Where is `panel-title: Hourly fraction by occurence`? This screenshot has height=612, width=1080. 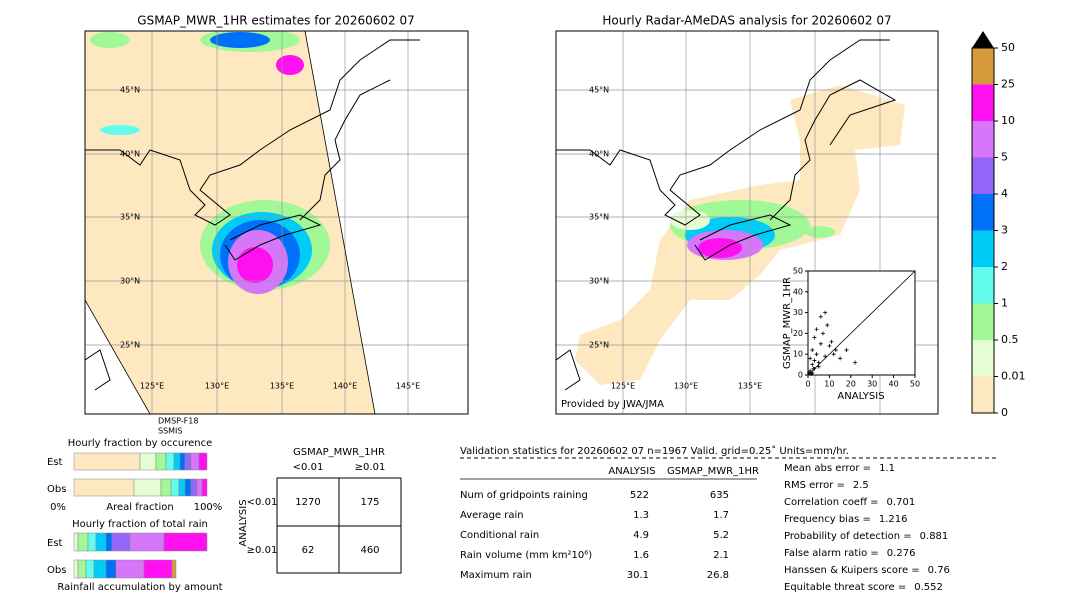 panel-title: Hourly fraction by occurence is located at coordinates (140, 443).